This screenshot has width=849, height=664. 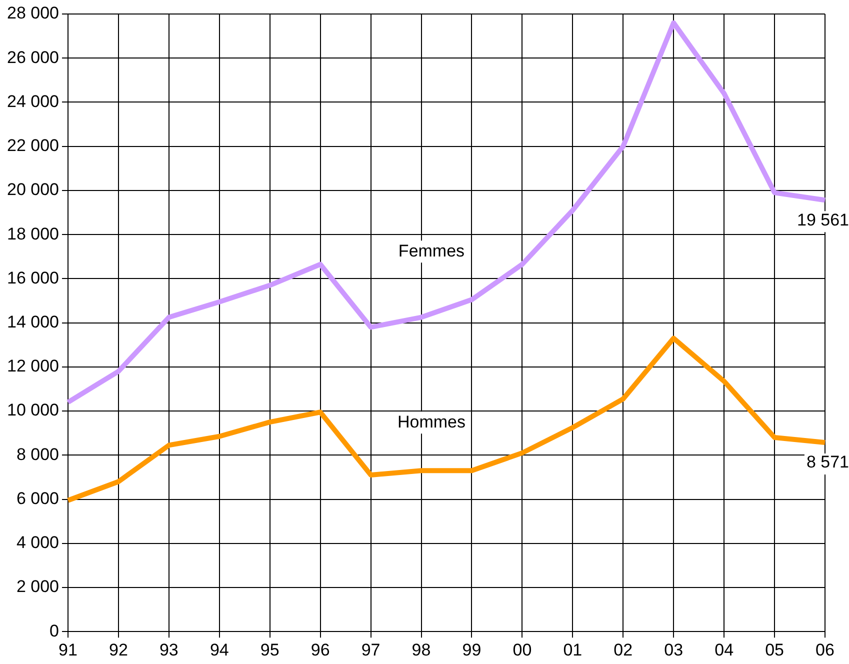 What do you see at coordinates (320, 650) in the screenshot?
I see `x-tick-label: 96` at bounding box center [320, 650].